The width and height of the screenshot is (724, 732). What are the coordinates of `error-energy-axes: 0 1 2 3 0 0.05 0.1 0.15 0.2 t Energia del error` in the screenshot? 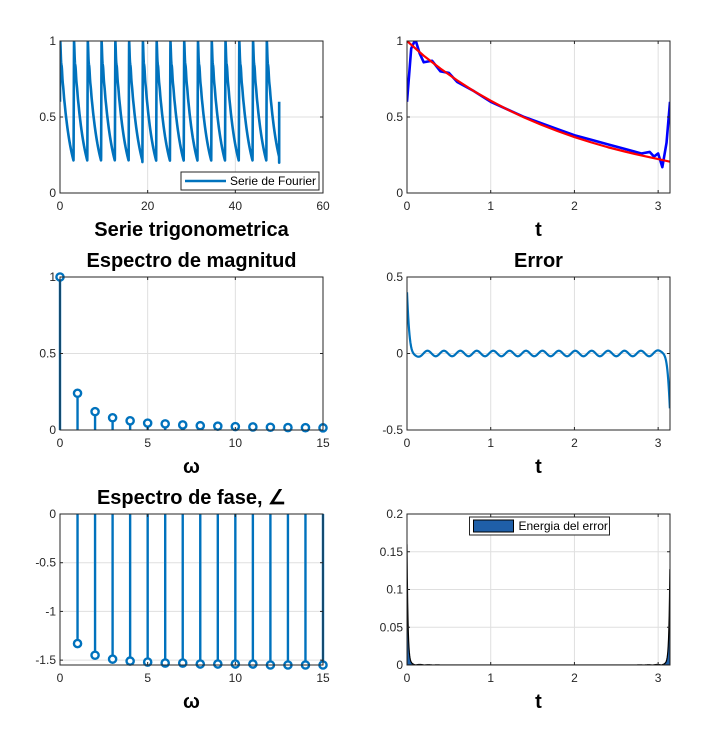 It's located at (525, 610).